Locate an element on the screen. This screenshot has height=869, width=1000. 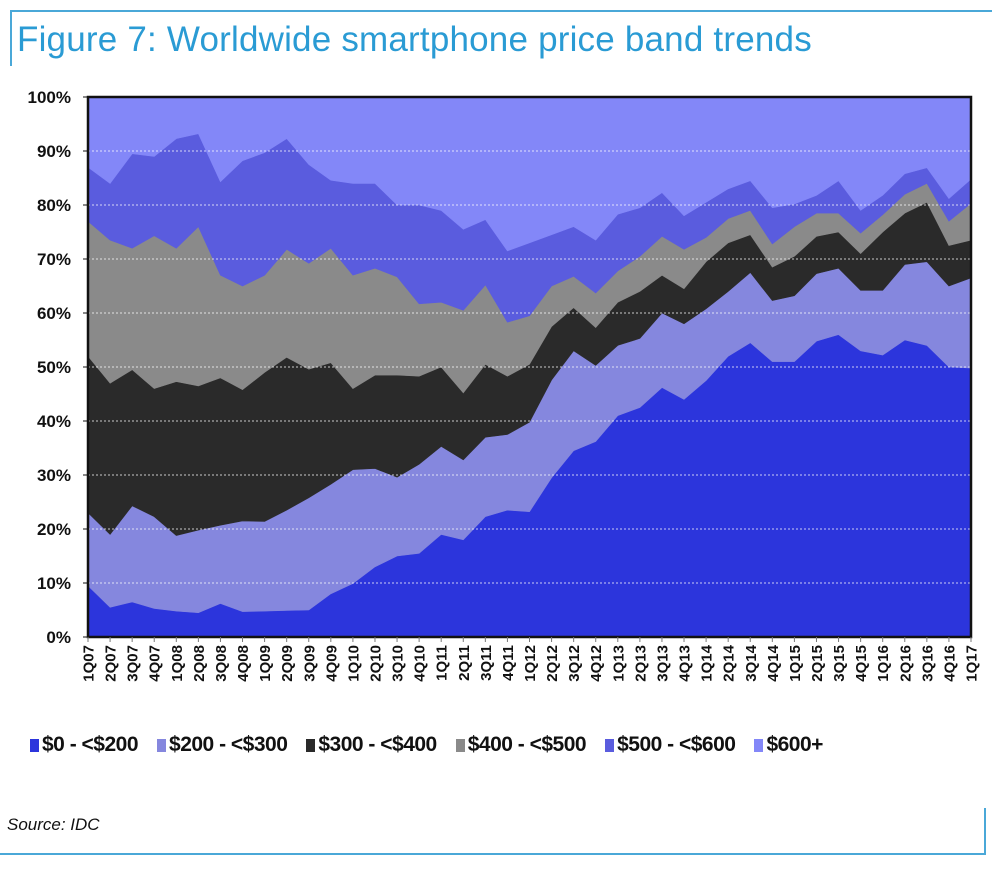
x-tick-label: 3Q11 is located at coordinates (486, 663).